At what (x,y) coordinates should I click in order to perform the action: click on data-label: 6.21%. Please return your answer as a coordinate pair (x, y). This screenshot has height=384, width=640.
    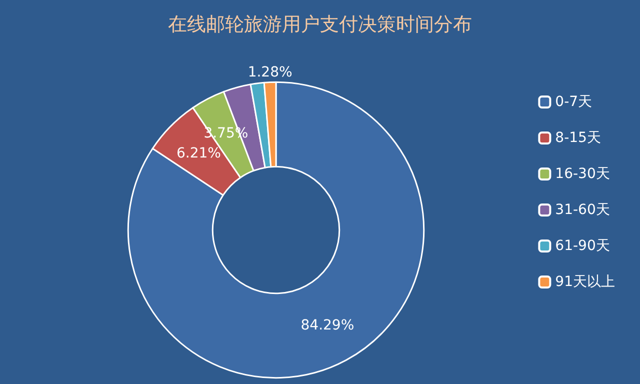
    Looking at the image, I should click on (198, 154).